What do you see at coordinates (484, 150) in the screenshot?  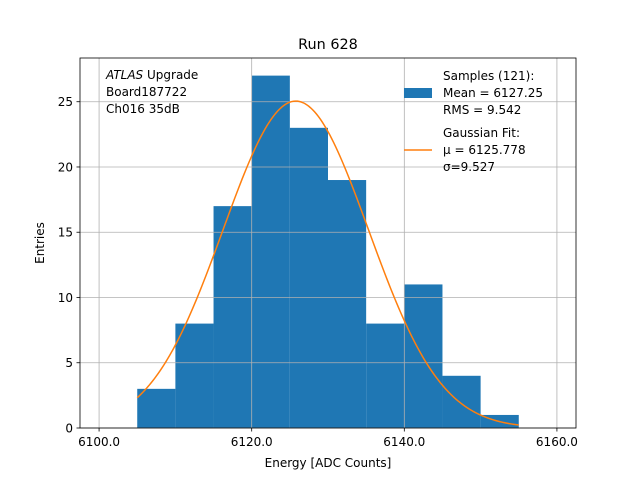 I see `legend-text: μ = 6125.778` at bounding box center [484, 150].